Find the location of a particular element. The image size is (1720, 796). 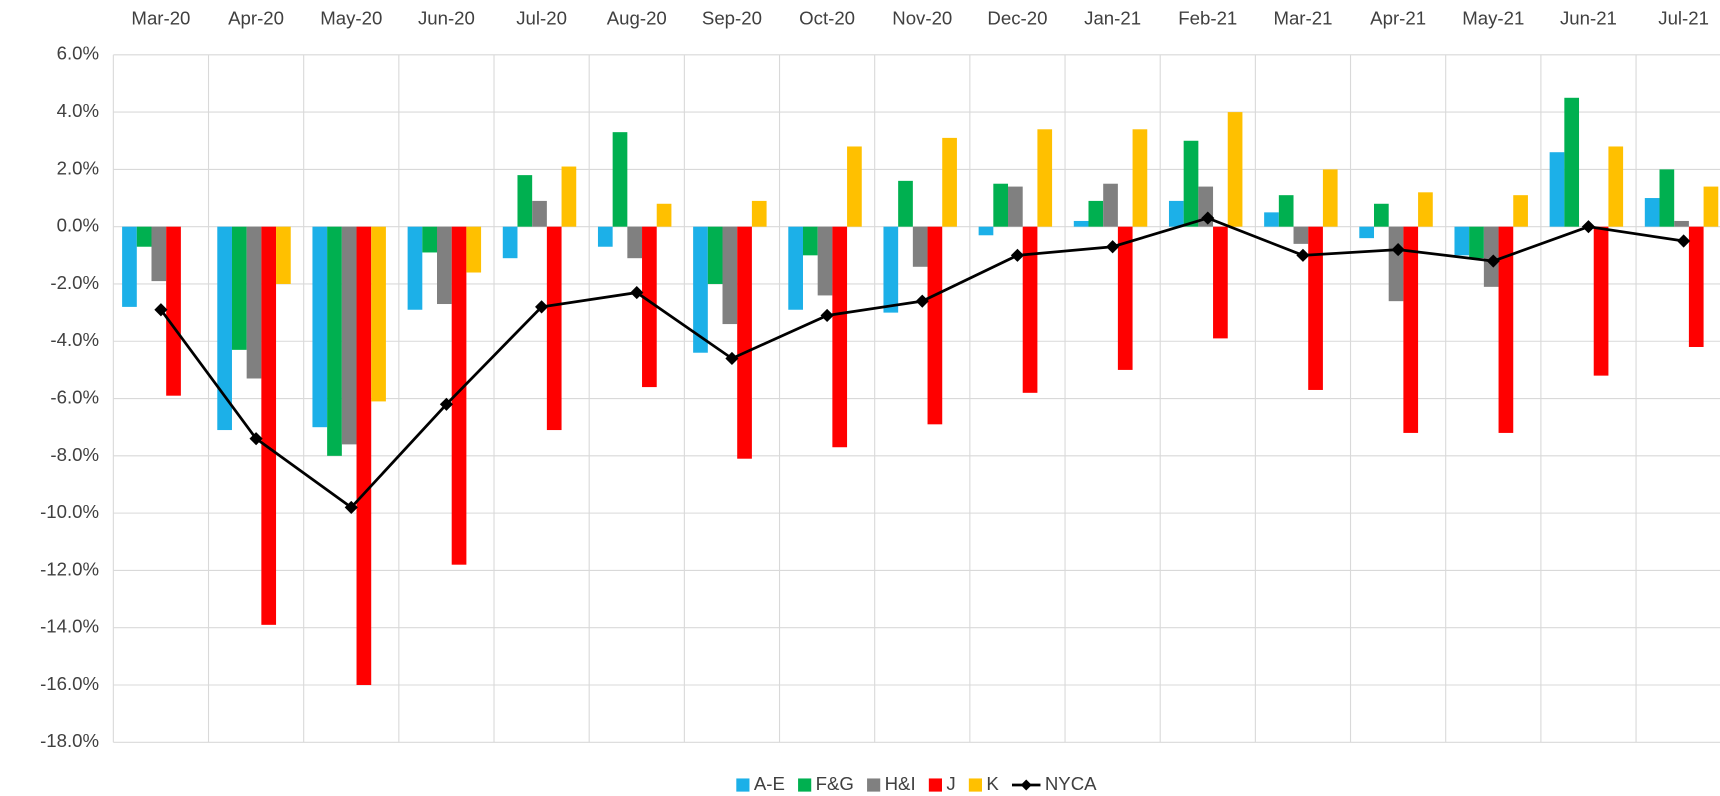

x-tick-label: Sep-20 is located at coordinates (732, 18).